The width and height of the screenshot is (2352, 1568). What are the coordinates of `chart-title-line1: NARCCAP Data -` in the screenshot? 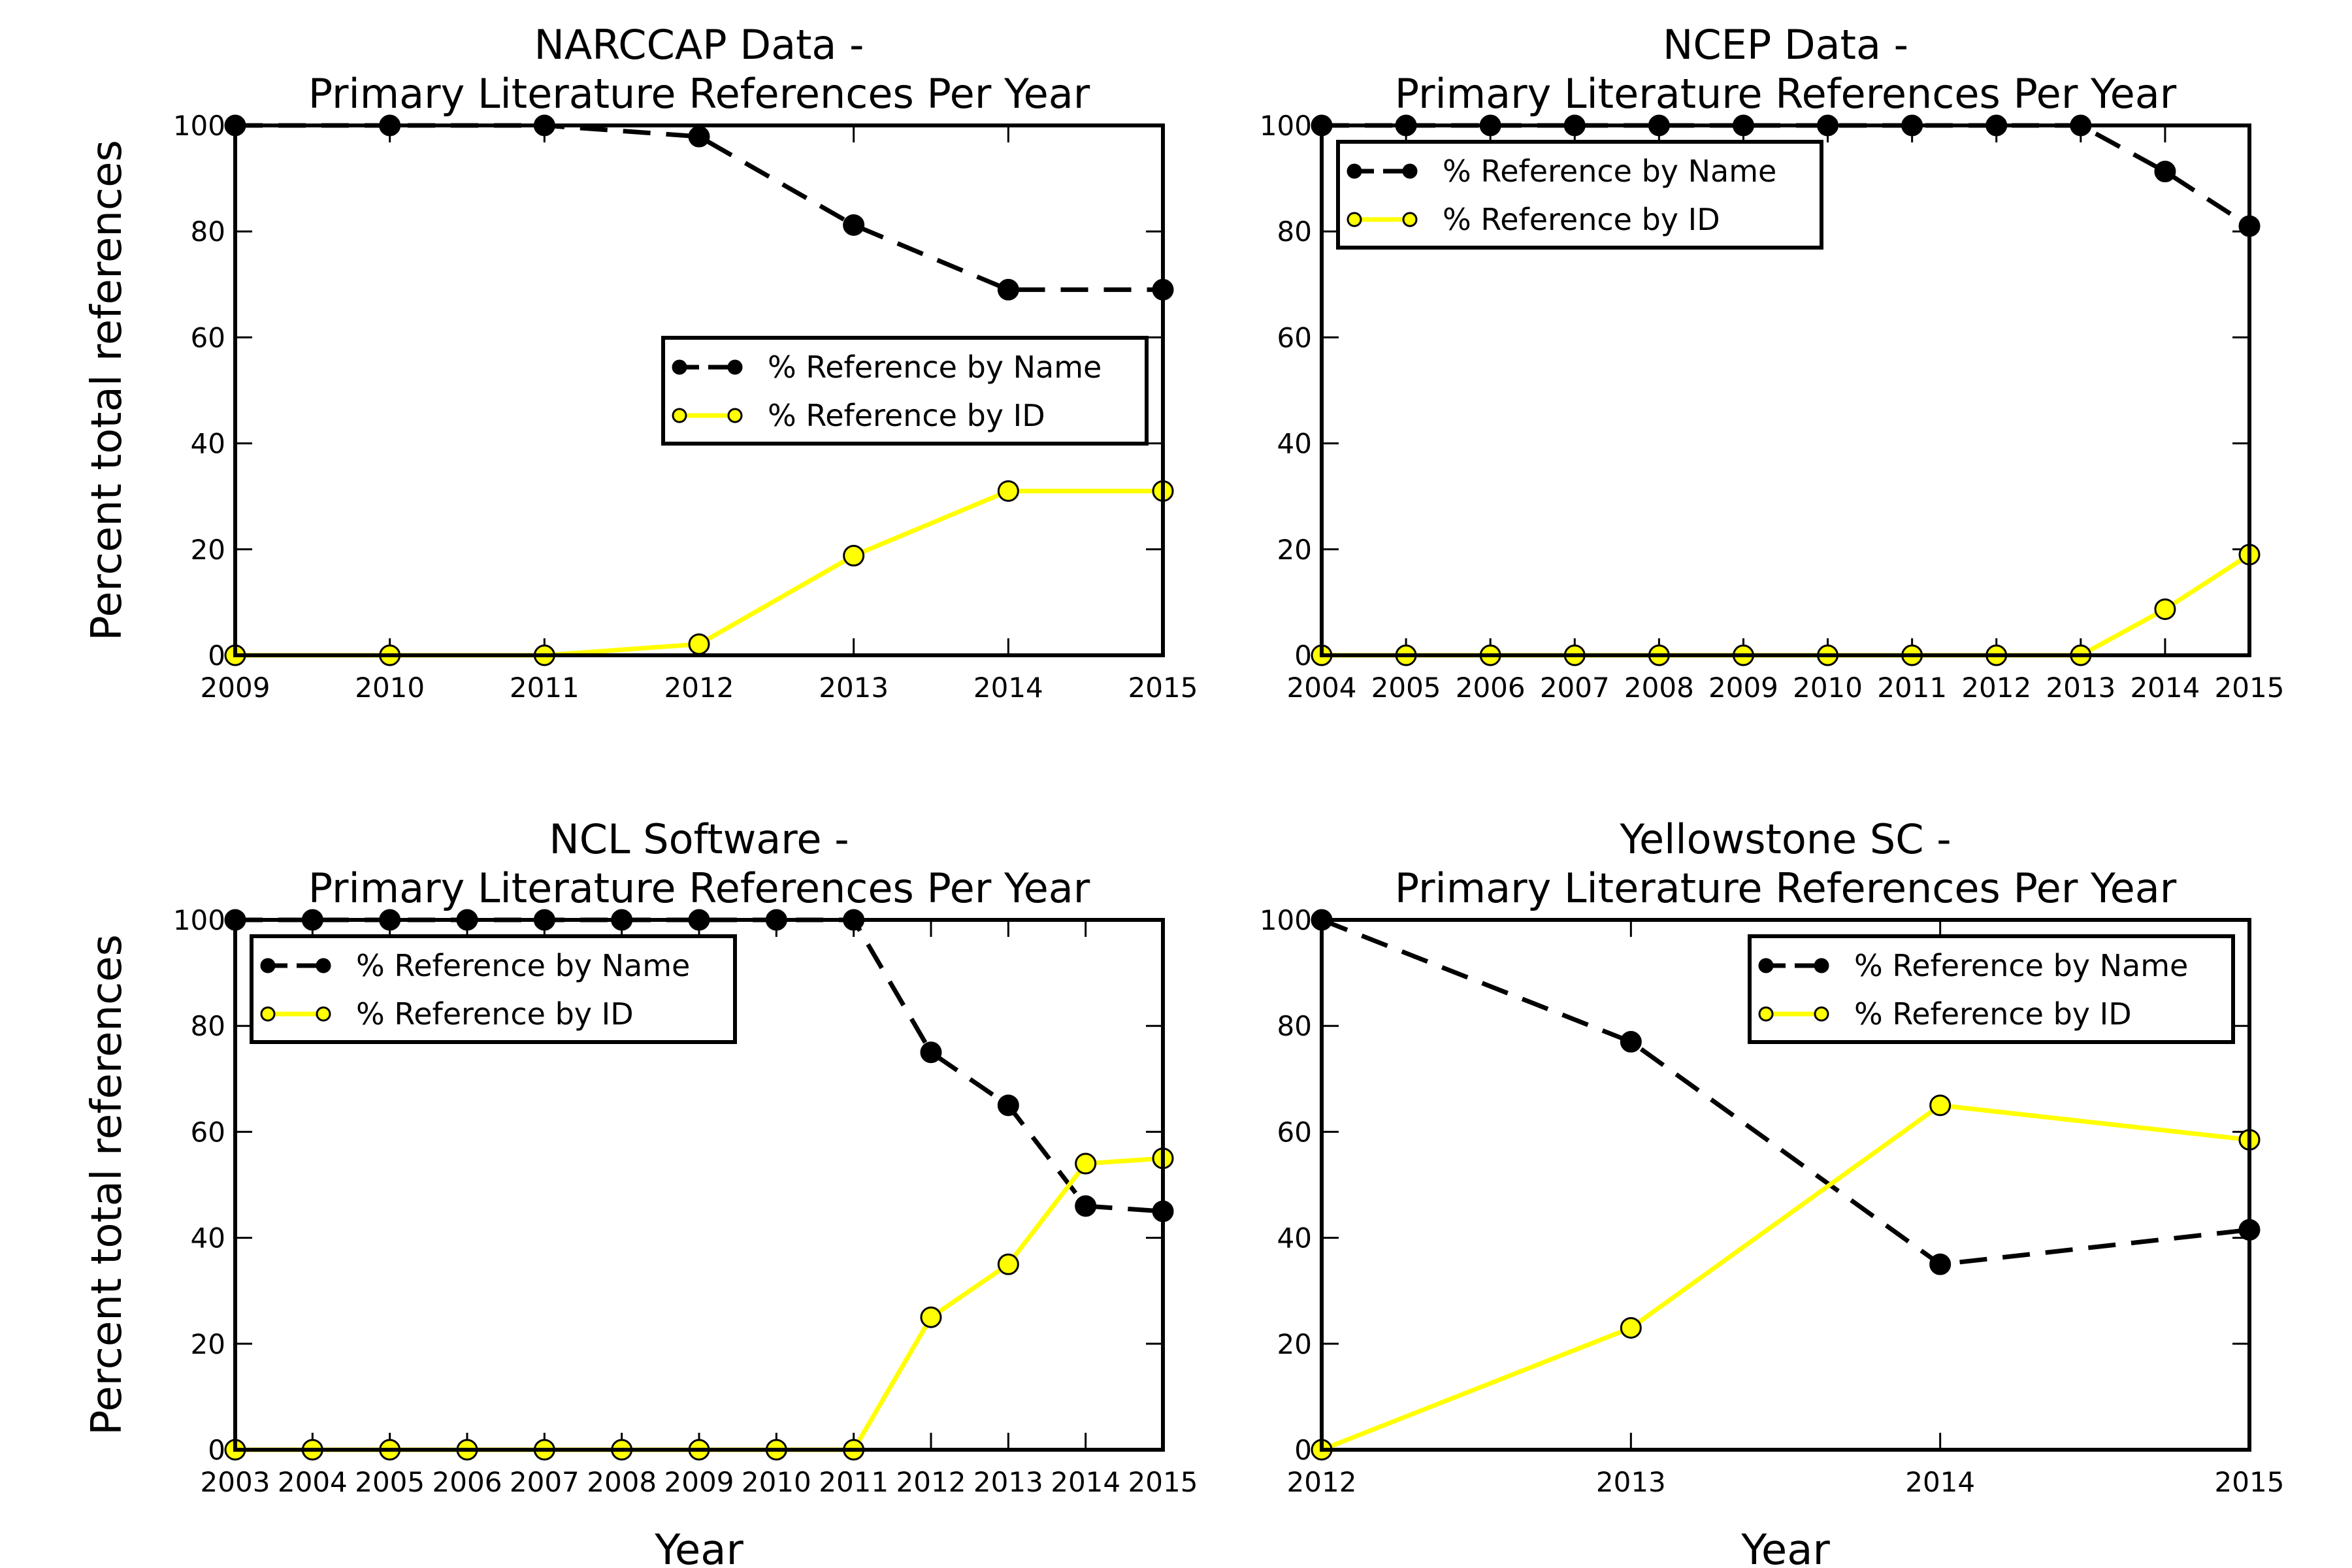 It's located at (699, 45).